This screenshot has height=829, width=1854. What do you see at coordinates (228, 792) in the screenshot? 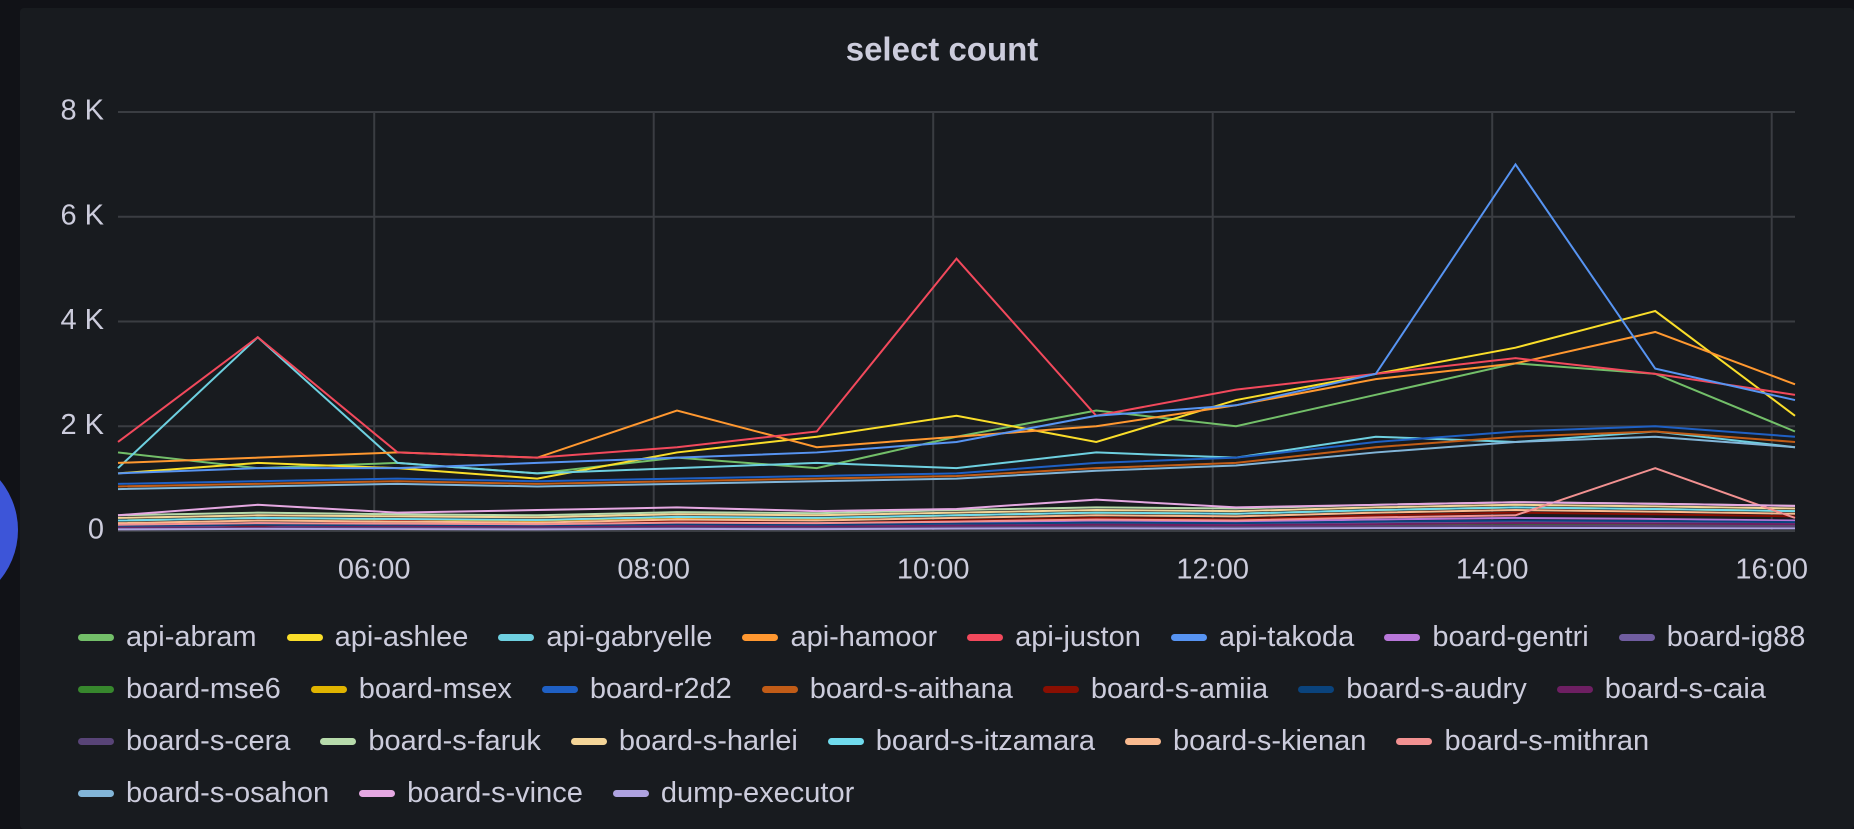
I see `legend-label: board-s-osahon` at bounding box center [228, 792].